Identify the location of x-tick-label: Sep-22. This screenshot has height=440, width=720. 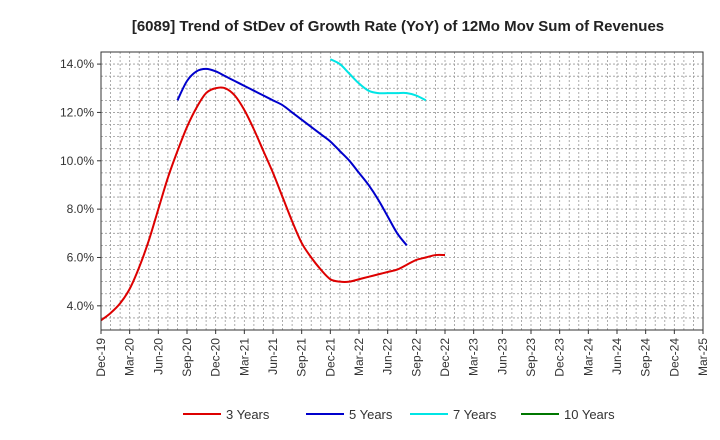
(416, 357).